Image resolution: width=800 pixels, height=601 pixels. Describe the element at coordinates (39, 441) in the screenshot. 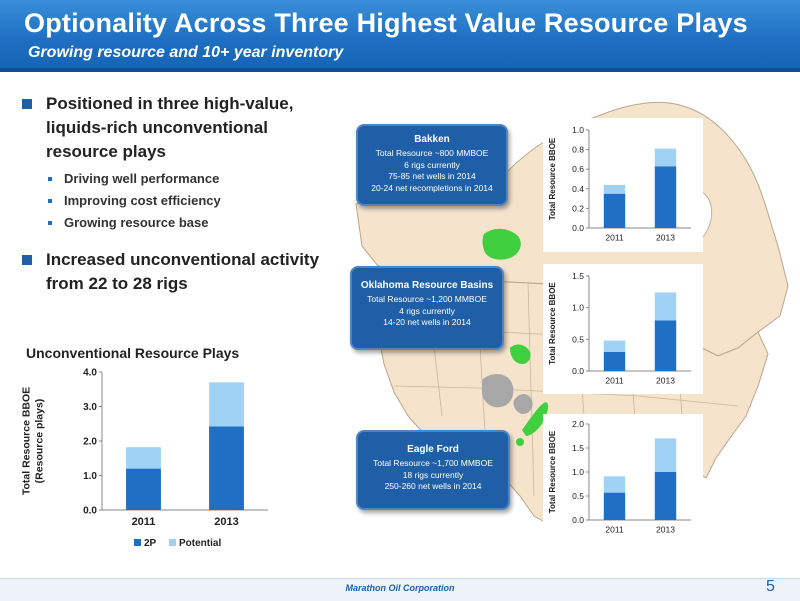

I see `y-axis-label-line: (Resource plays)` at that location.